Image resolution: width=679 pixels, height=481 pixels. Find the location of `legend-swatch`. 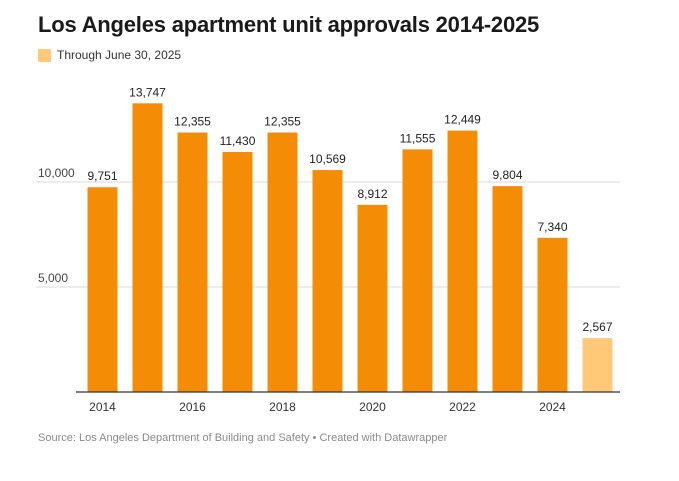

legend-swatch is located at coordinates (44, 55).